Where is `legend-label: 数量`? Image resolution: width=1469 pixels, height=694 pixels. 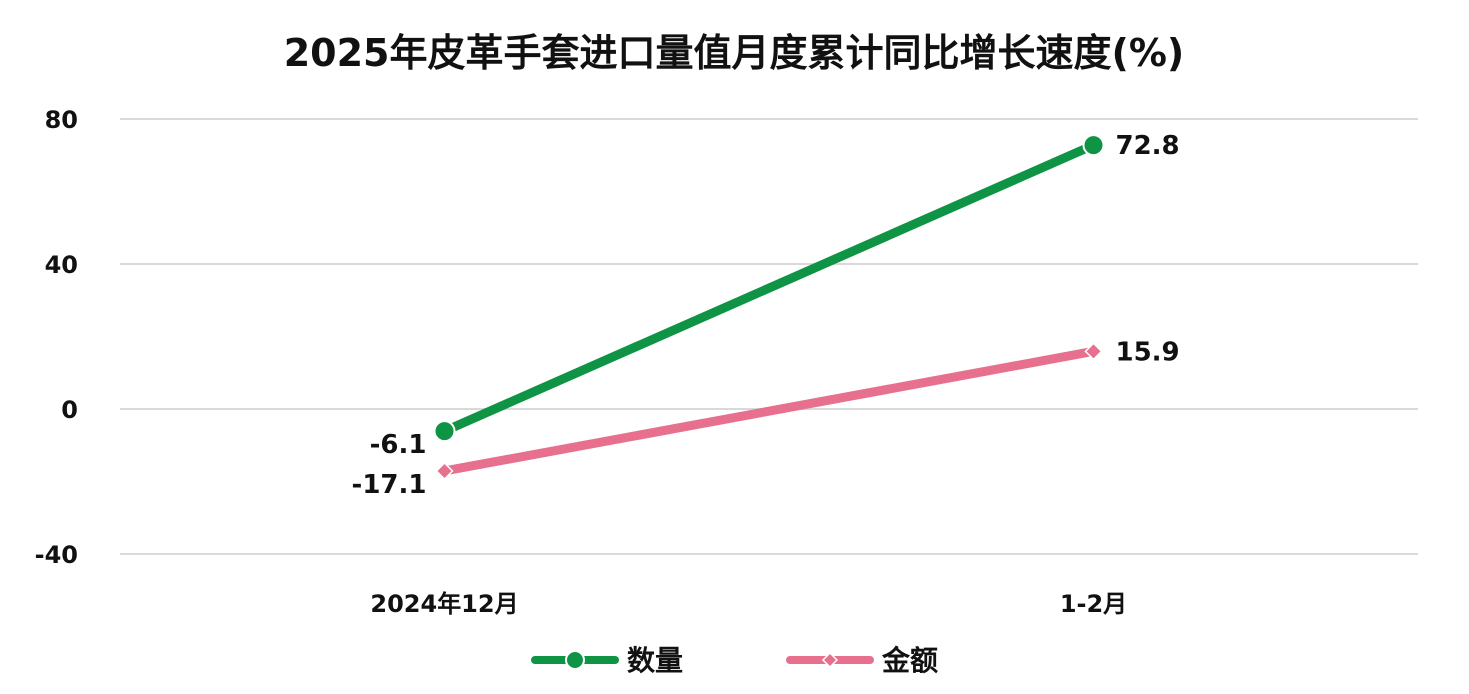
legend-label: 数量 is located at coordinates (655, 660).